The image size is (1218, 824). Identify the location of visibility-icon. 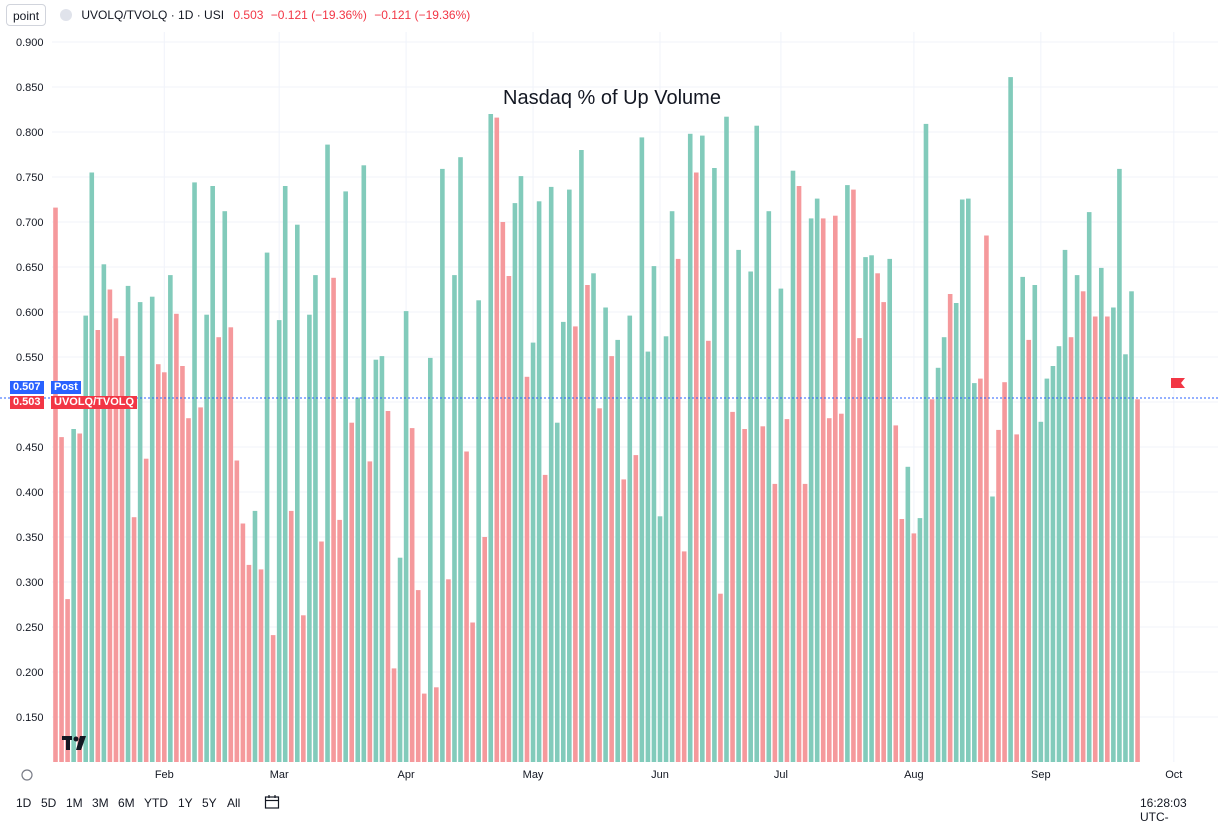
(66, 15).